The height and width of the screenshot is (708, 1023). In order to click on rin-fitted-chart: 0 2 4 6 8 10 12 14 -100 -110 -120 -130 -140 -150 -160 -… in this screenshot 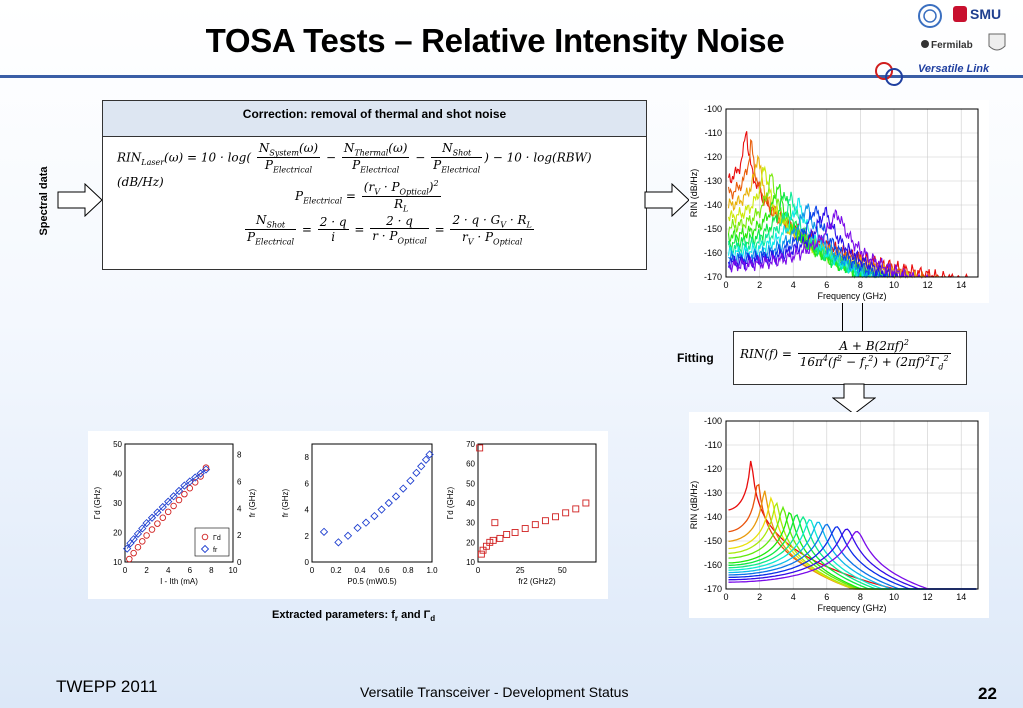, I will do `click(834, 514)`.